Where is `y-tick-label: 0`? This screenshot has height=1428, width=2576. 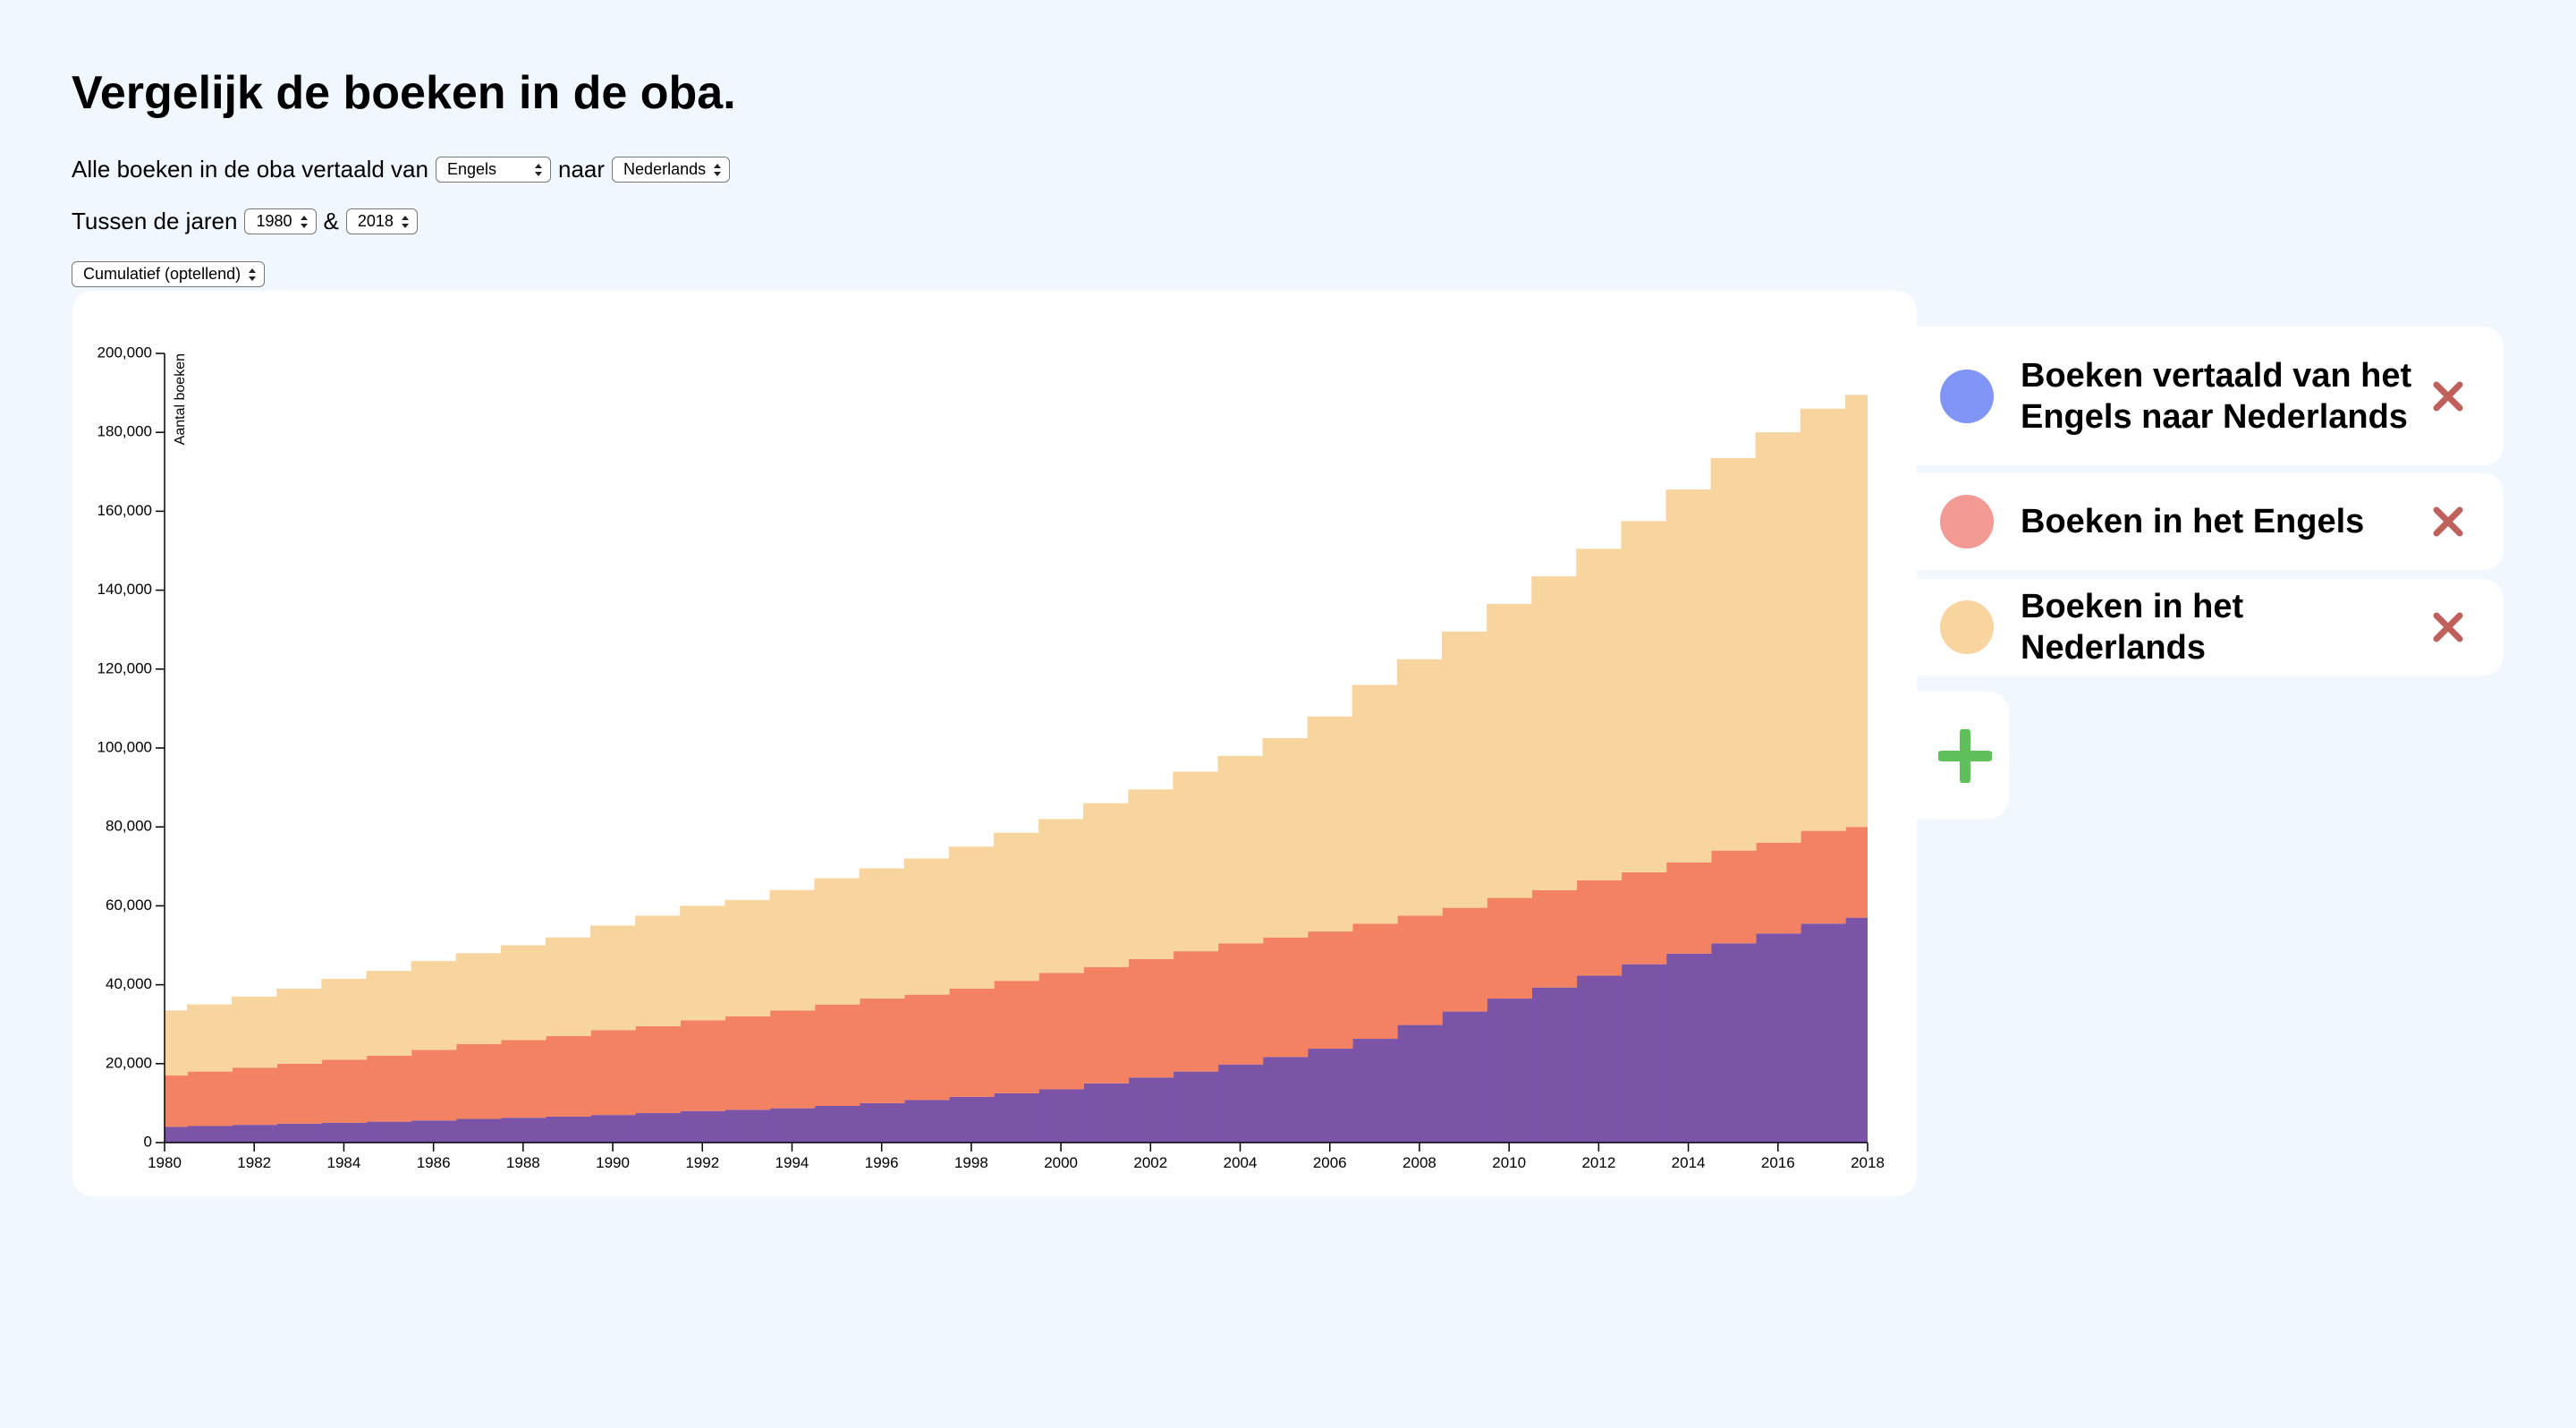
y-tick-label: 0 is located at coordinates (148, 1141).